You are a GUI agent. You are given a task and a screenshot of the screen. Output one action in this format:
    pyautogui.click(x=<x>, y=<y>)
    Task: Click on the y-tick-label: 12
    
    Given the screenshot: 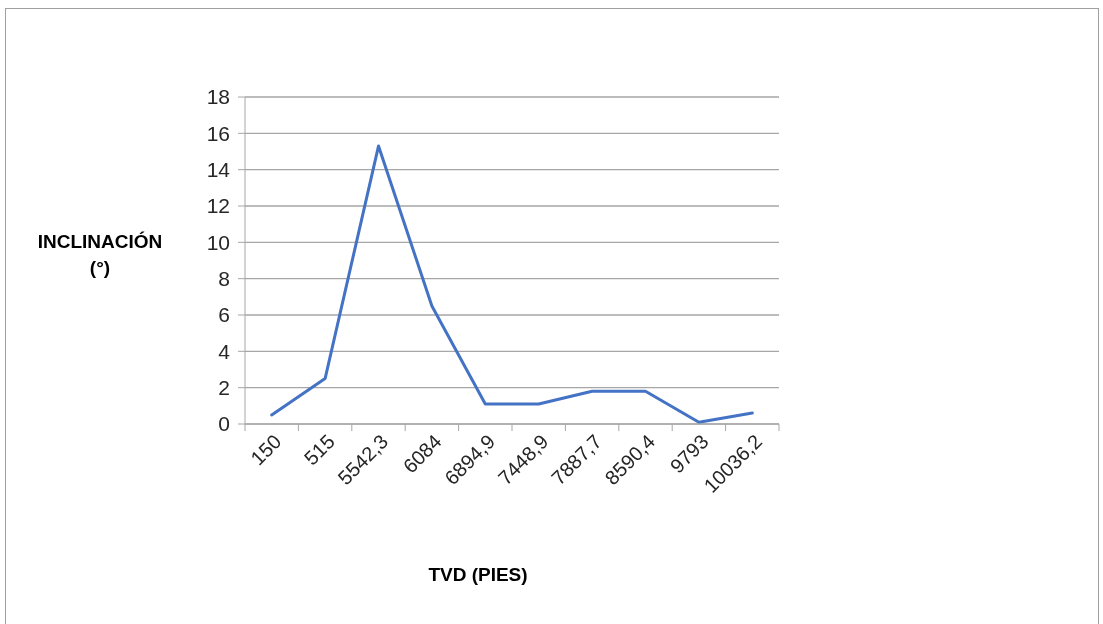 What is the action you would take?
    pyautogui.click(x=218, y=206)
    